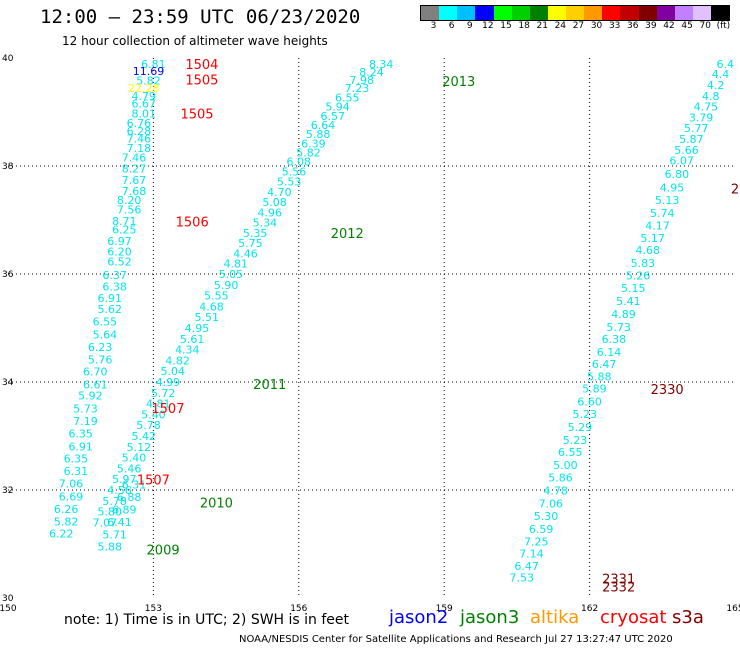 This screenshot has width=740, height=650. What do you see at coordinates (8, 599) in the screenshot?
I see `latitude-label: 30` at bounding box center [8, 599].